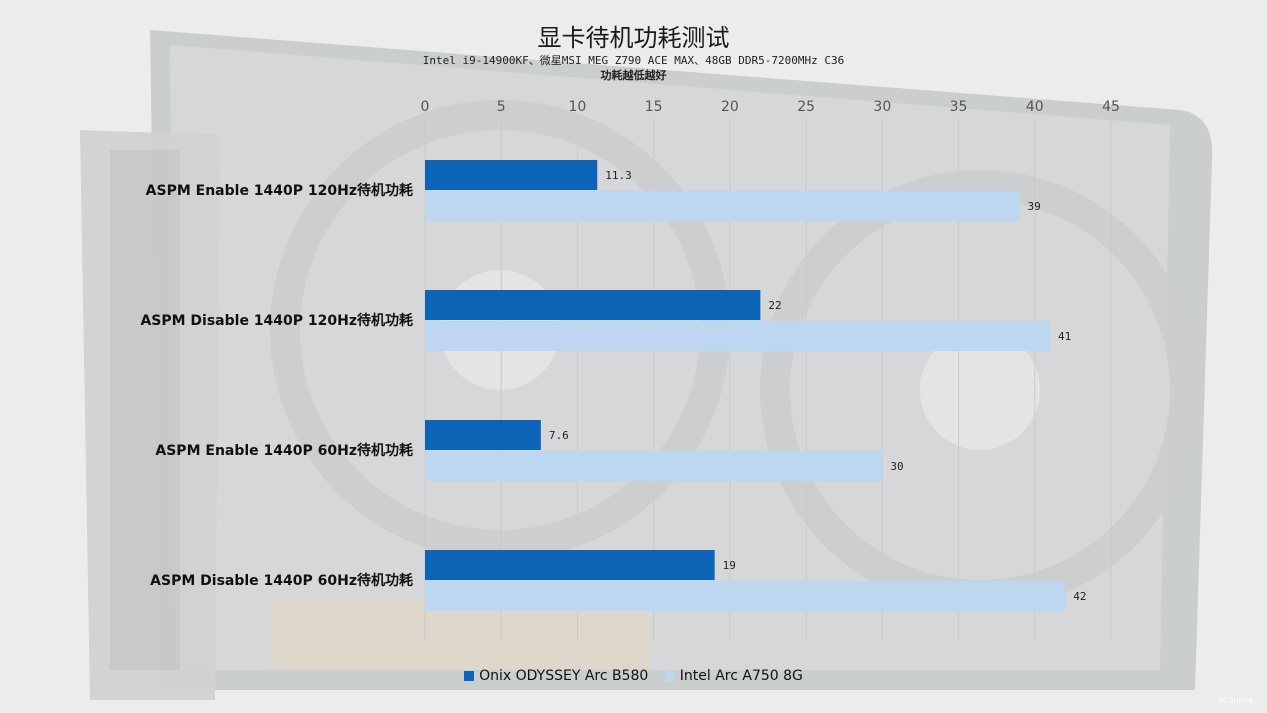 The image size is (1267, 713). Describe the element at coordinates (1034, 206) in the screenshot. I see `data-label: 39` at that location.